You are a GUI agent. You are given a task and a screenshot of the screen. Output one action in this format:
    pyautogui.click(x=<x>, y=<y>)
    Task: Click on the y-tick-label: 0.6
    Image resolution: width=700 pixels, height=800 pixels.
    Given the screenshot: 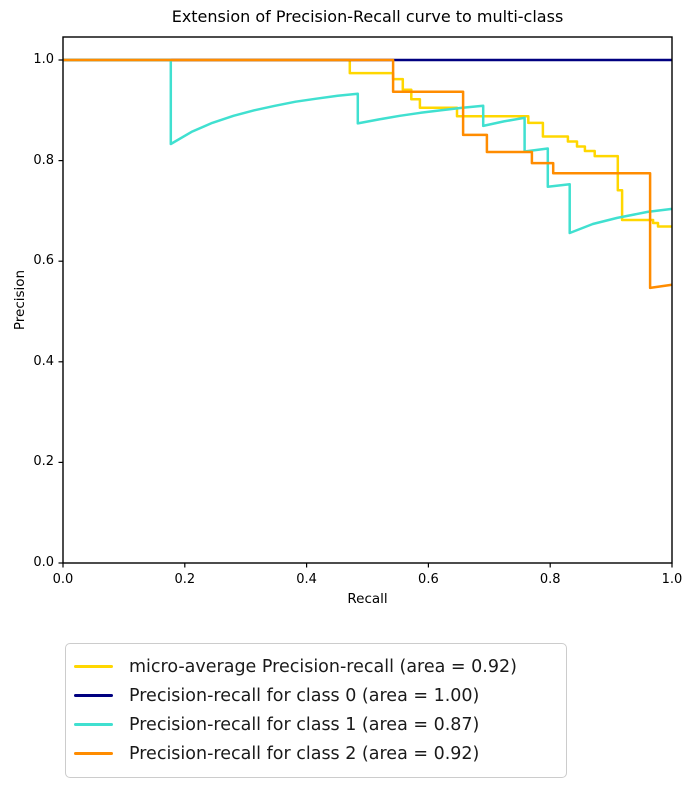 What is the action you would take?
    pyautogui.click(x=43, y=261)
    